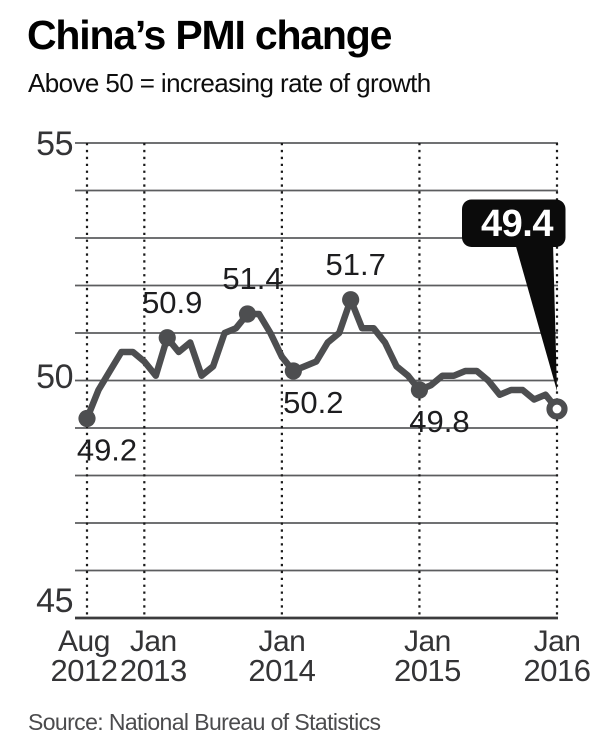 This screenshot has width=600, height=749. Describe the element at coordinates (153, 641) in the screenshot. I see `x-tick-month-2013: Jan` at that location.